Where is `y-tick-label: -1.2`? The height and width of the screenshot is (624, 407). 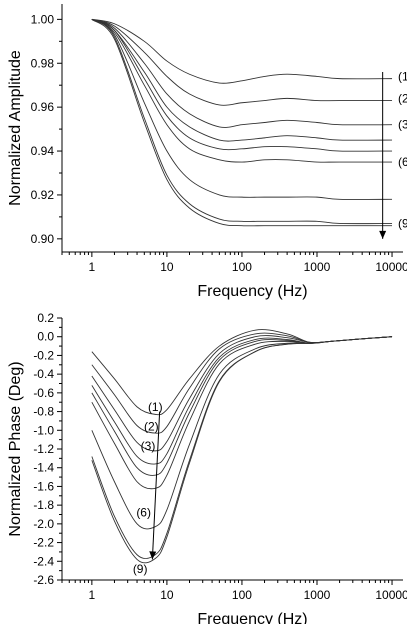 y-tick-label: -1.2 is located at coordinates (43, 449).